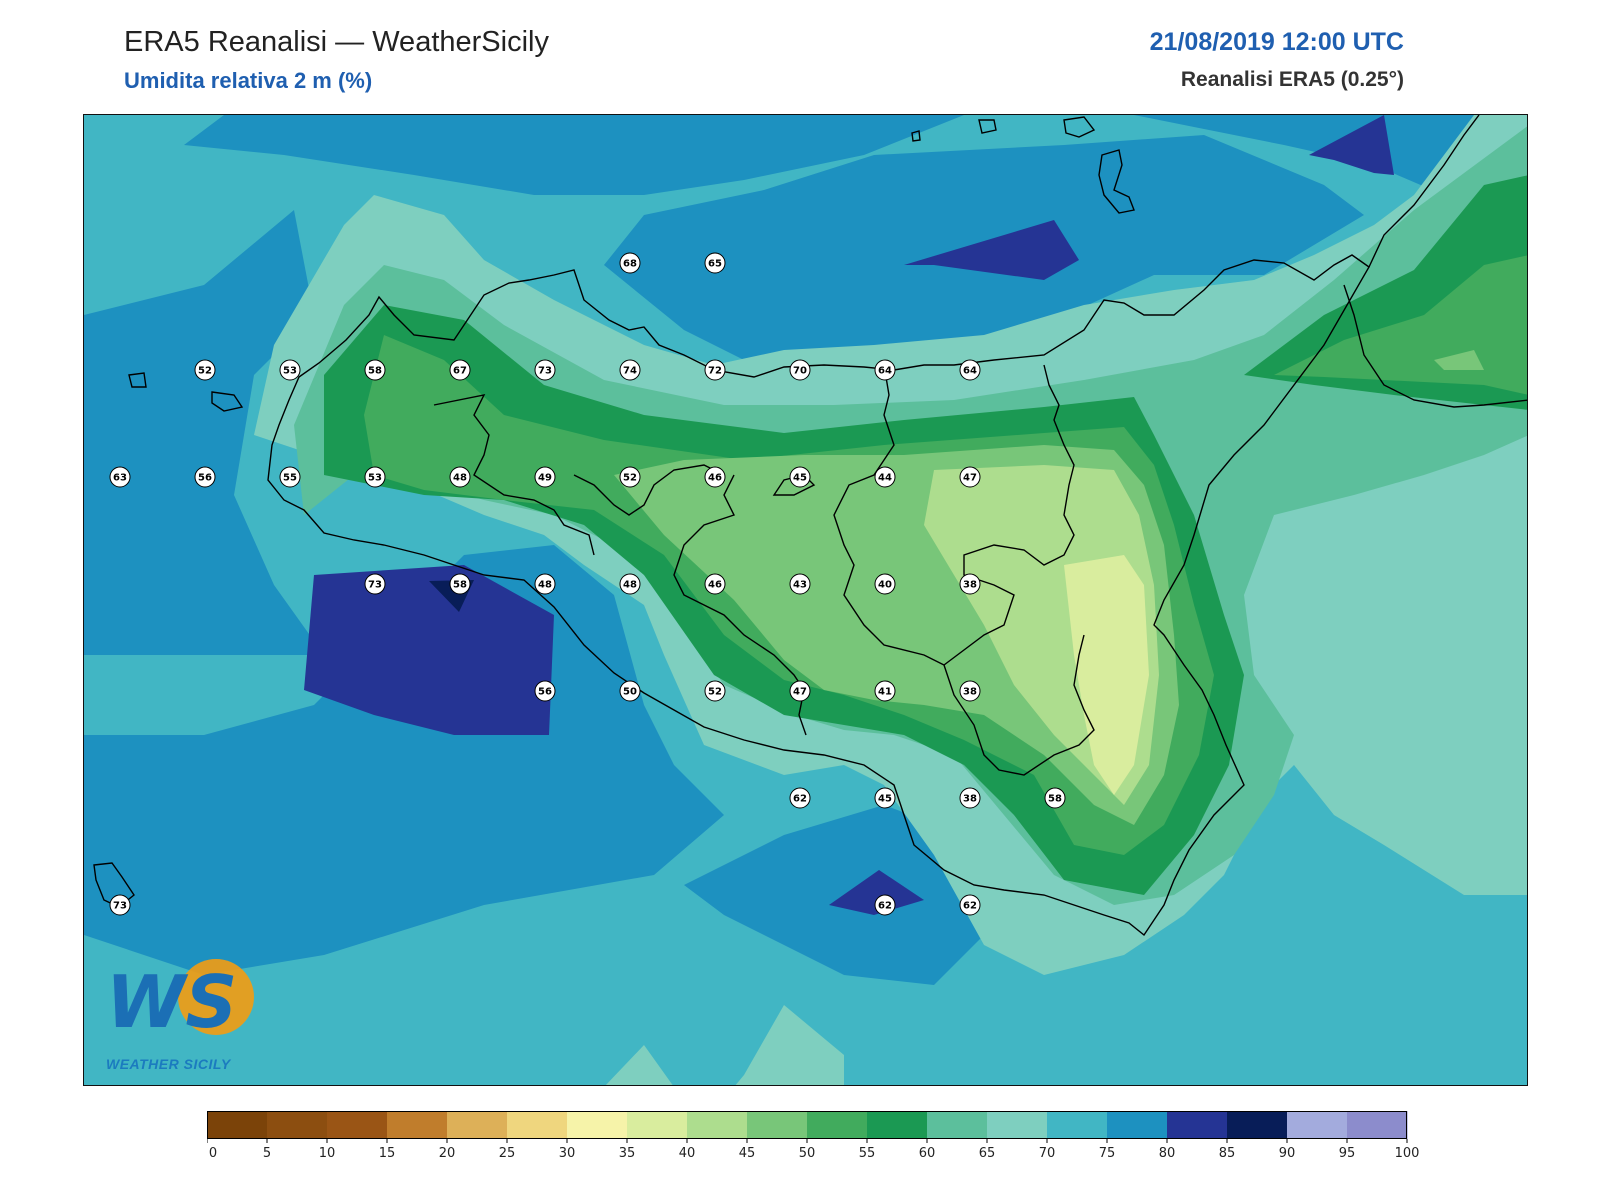  I want to click on station-marker: 53, so click(375, 477).